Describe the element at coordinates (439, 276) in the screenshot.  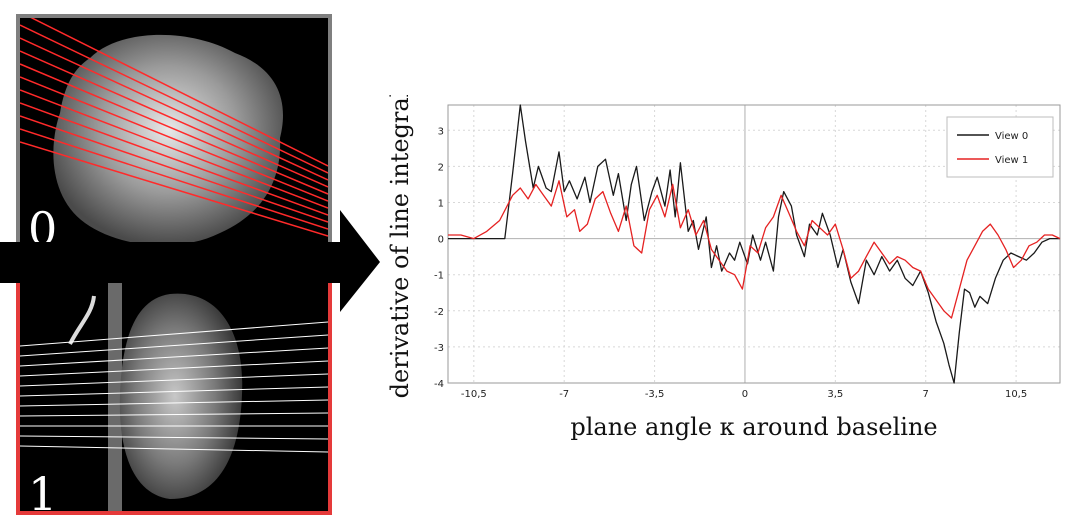
I see `y-tick-label: -1` at that location.